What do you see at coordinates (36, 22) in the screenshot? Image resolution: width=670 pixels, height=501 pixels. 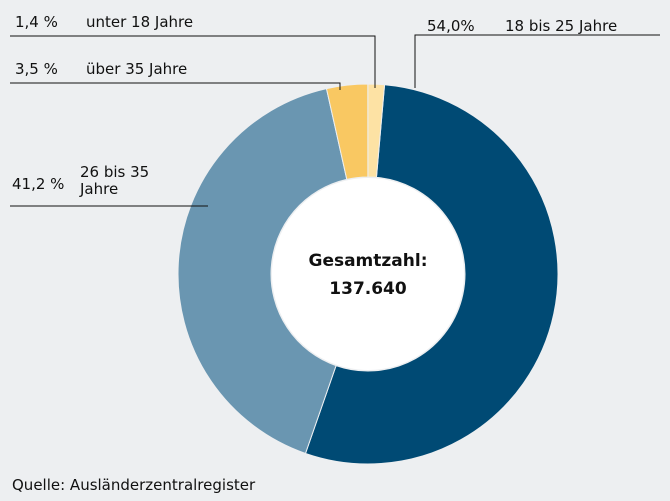 I see `value-label: 1,4 %` at bounding box center [36, 22].